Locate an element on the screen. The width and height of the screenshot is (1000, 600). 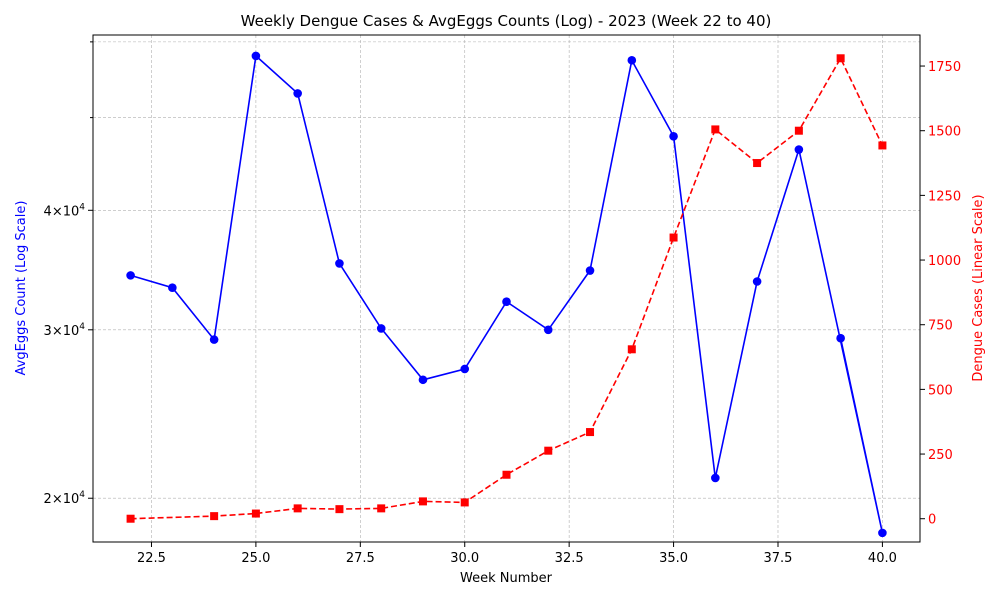
left-y-tick-label: 3×10⁴ is located at coordinates (65, 330).